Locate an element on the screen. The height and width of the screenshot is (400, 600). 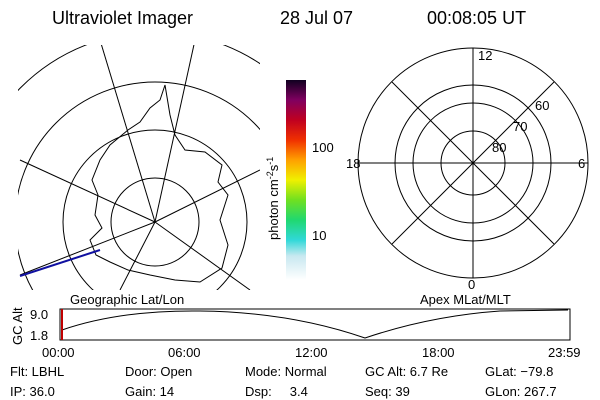
status-field: GC Alt: 6.7 Re is located at coordinates (406, 371).